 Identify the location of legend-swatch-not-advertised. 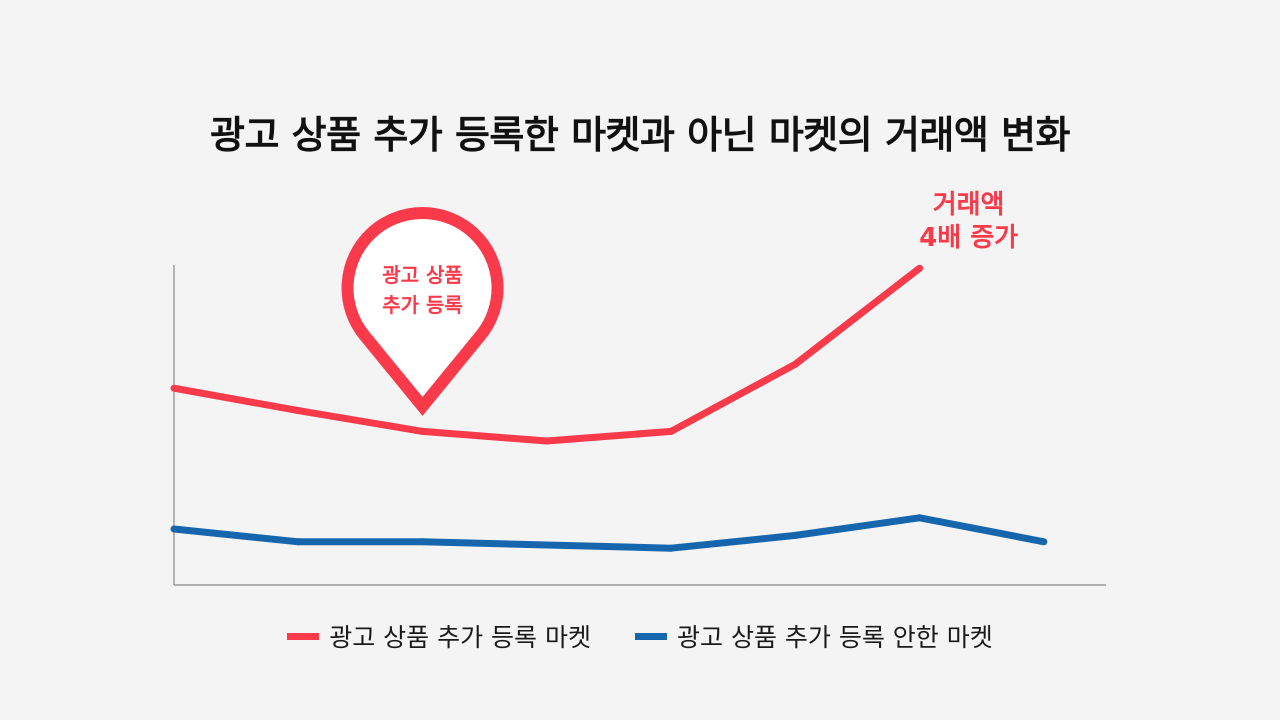
(651, 636).